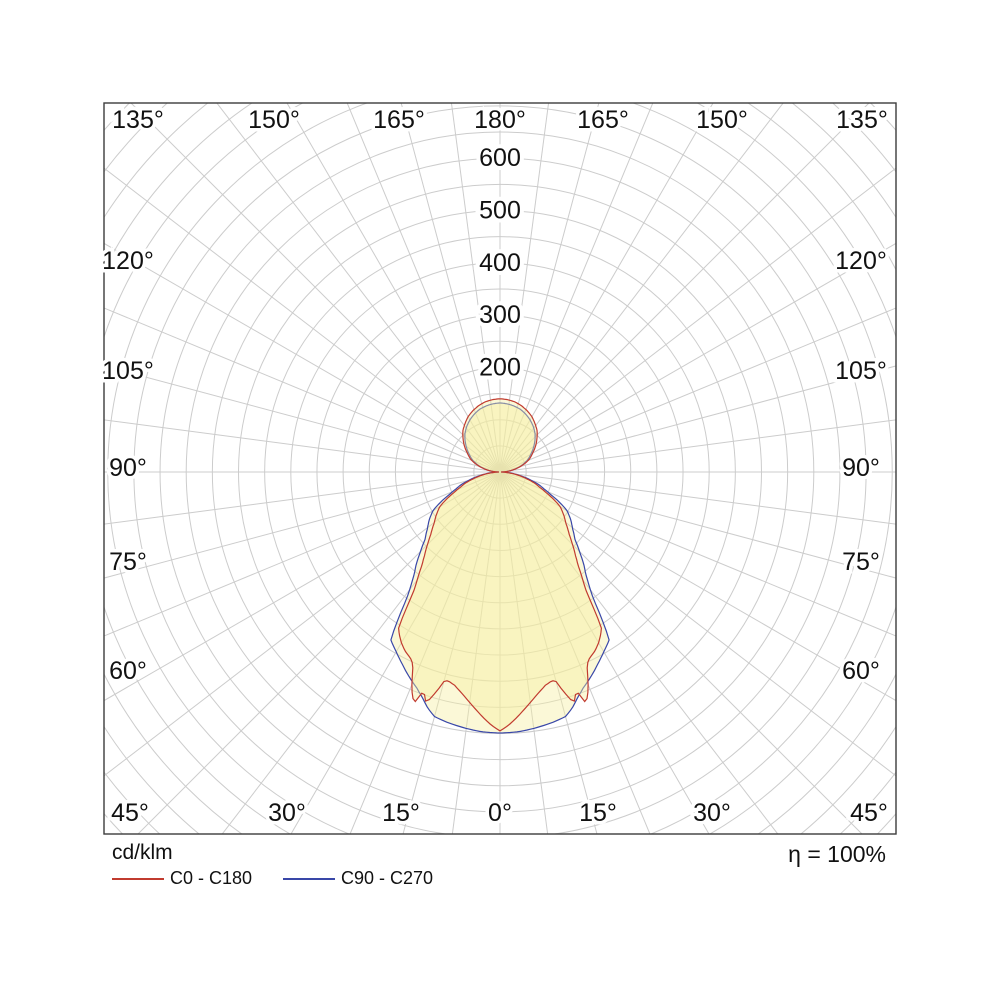  What do you see at coordinates (211, 878) in the screenshot?
I see `legend-label-c0-c180: C0 - C180` at bounding box center [211, 878].